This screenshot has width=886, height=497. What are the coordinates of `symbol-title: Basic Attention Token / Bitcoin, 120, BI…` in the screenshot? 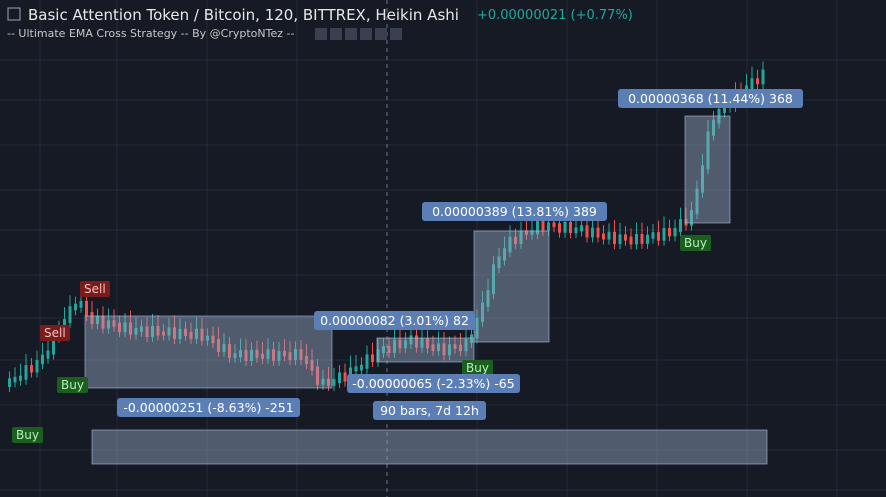 It's located at (243, 15).